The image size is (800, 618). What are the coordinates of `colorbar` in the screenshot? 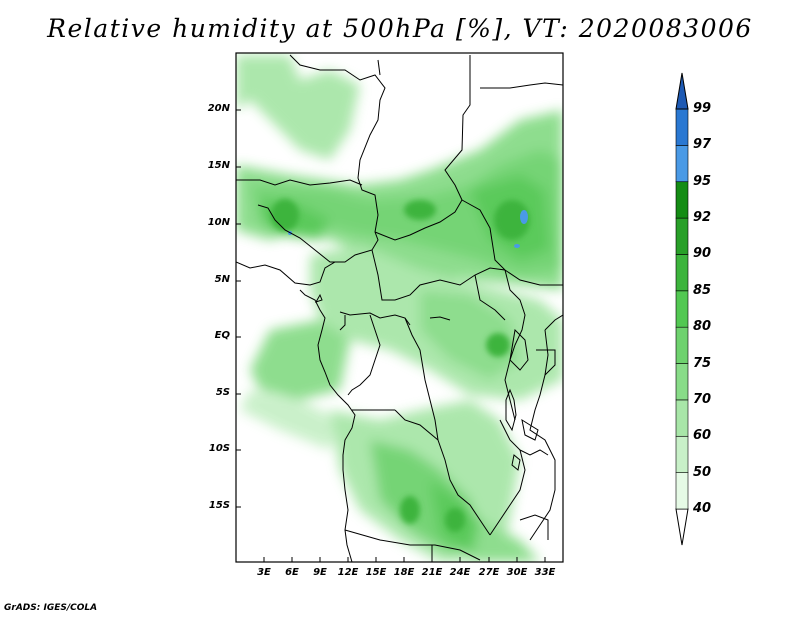 It's located at (682, 309).